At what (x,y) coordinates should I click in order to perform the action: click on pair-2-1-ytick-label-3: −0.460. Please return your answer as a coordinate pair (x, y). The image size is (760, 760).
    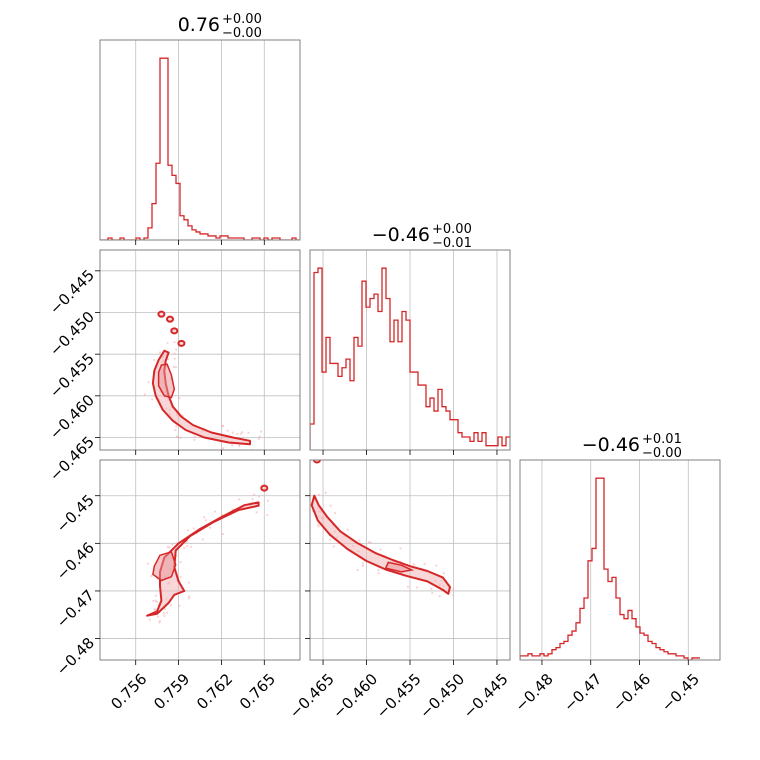
    Looking at the image, I should click on (72, 417).